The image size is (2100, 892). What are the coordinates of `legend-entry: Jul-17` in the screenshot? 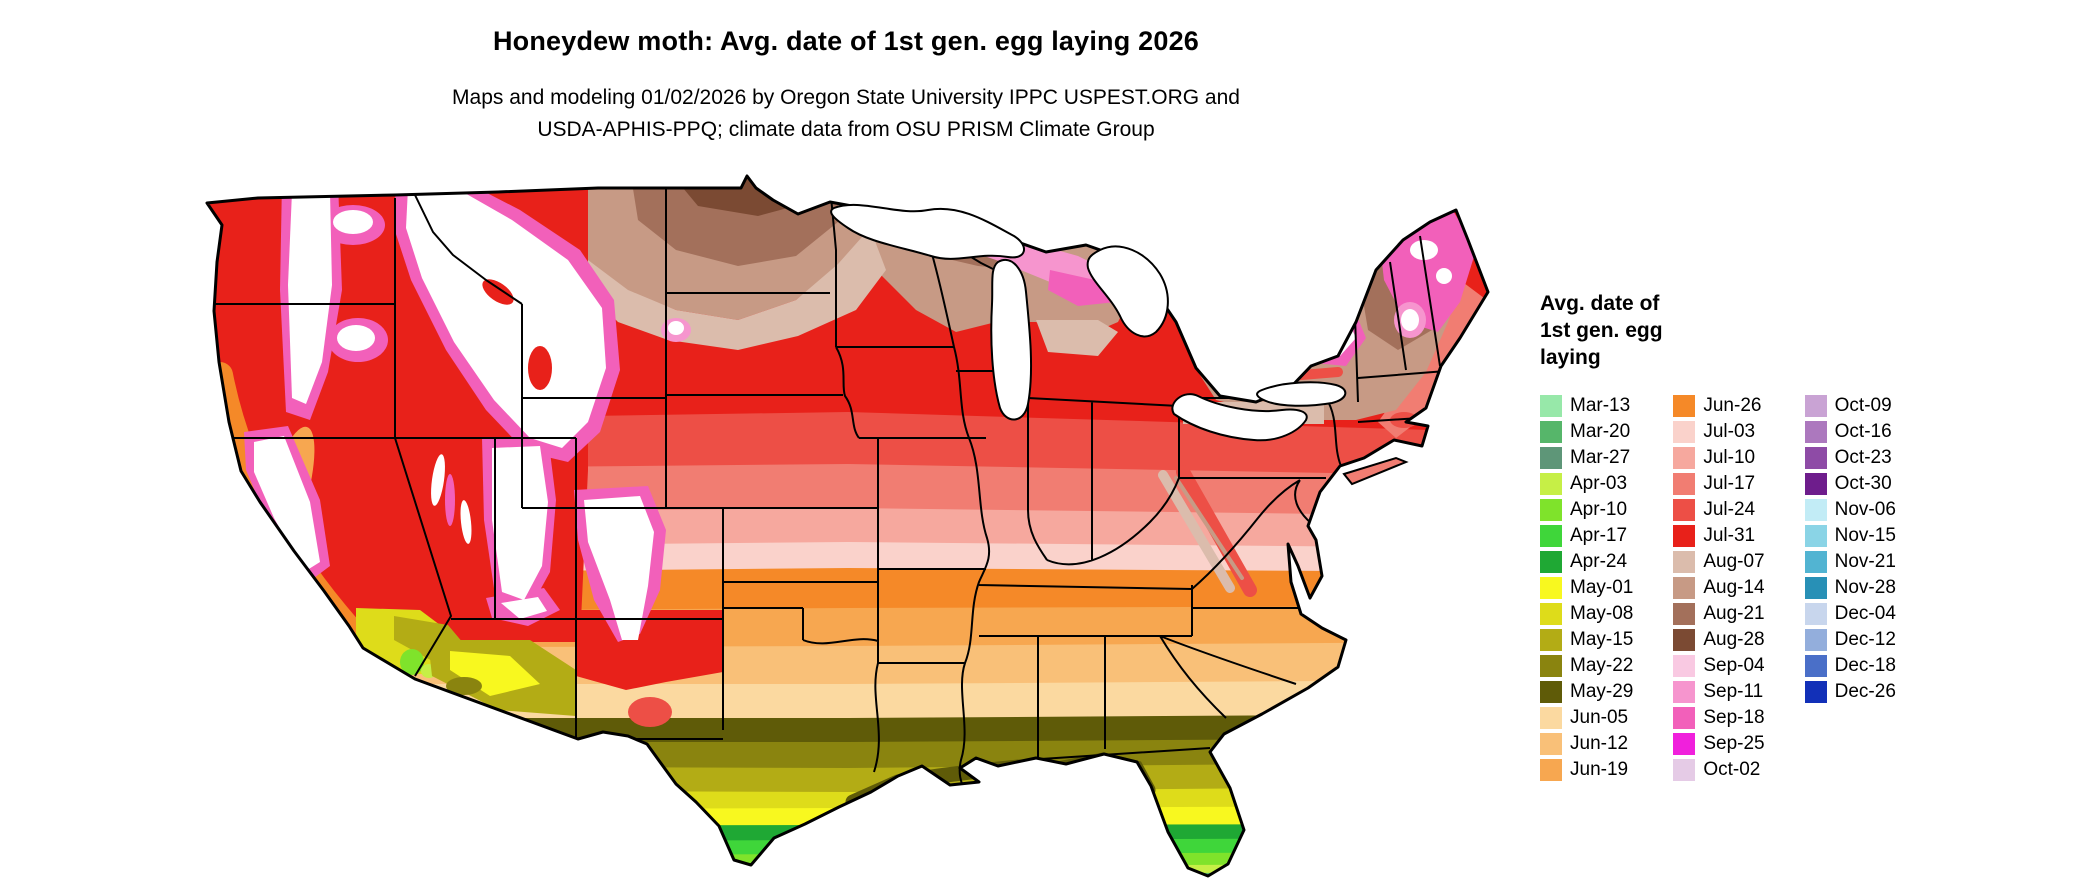 It's located at (1718, 484).